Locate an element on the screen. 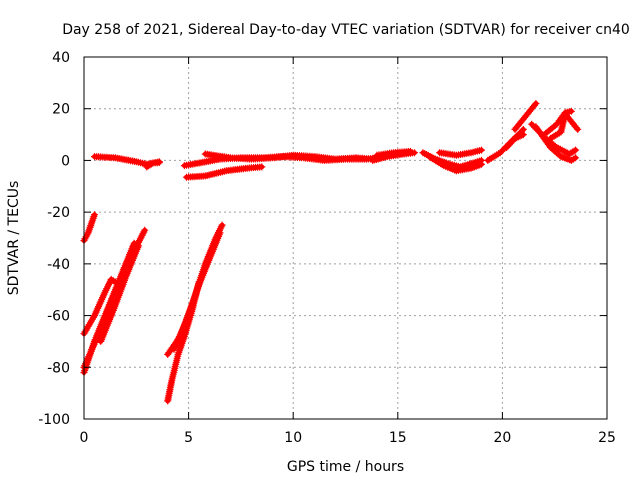 The image size is (640, 480). y-tick-label: 20 is located at coordinates (61, 110).